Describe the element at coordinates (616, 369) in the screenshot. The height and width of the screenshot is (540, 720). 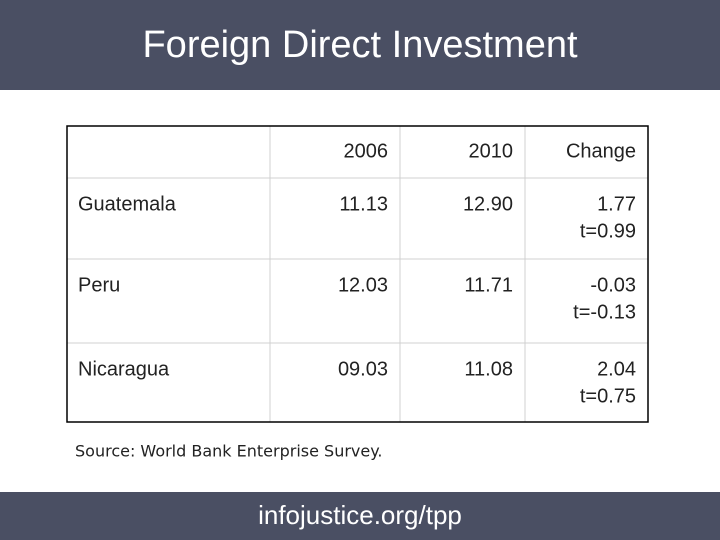
I see `change-value: 2.04` at that location.